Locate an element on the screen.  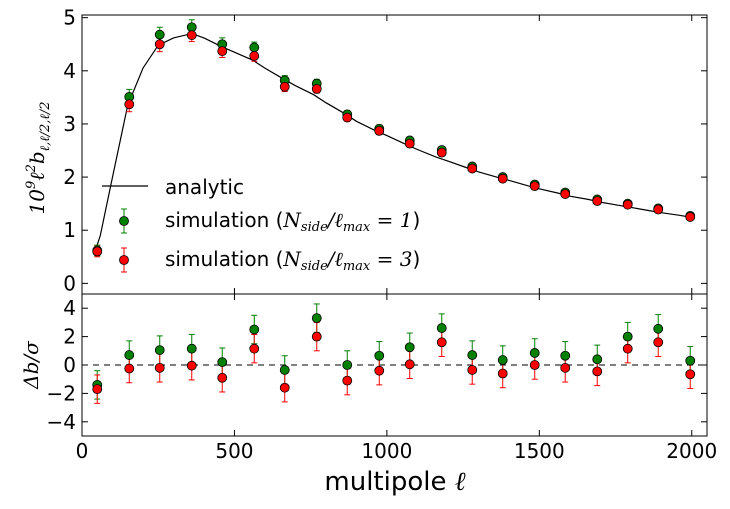
legend-sim3-marker is located at coordinates (124, 260).